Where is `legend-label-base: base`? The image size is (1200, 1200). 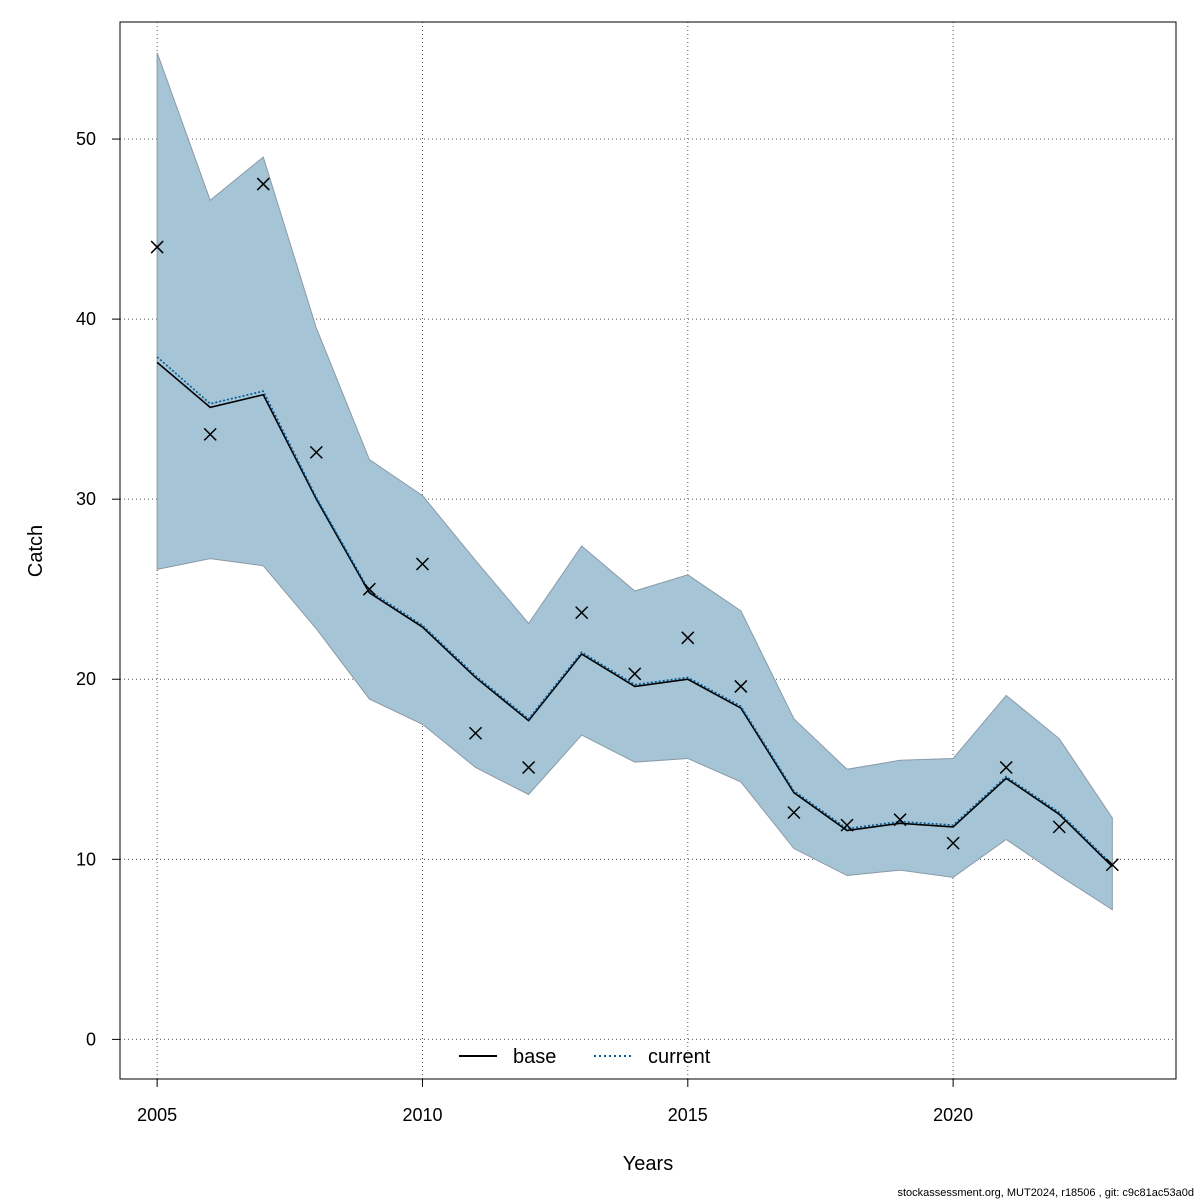 legend-label-base: base is located at coordinates (534, 1057).